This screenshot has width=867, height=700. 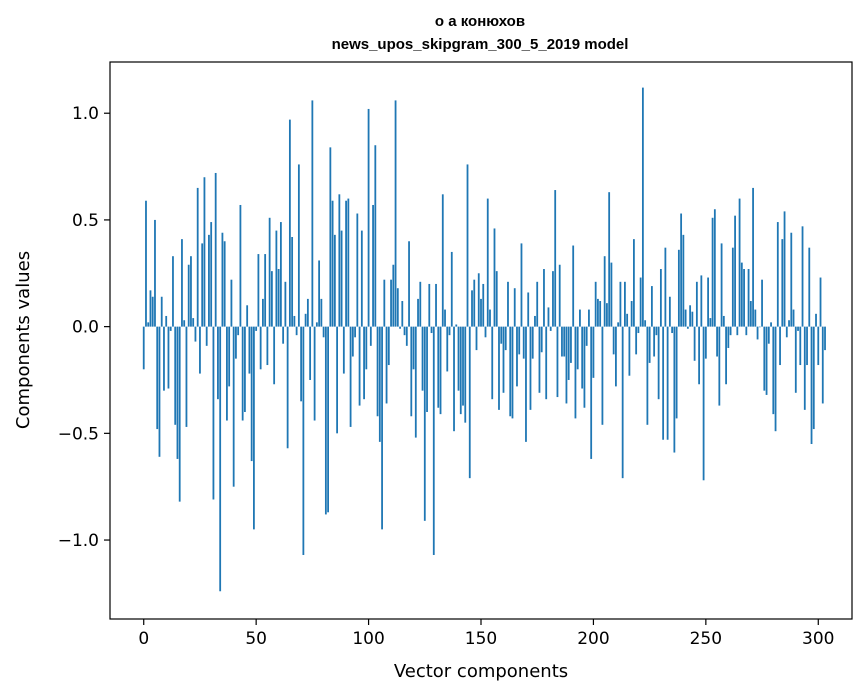 I want to click on chart-title-line-2: news_upos_skipgram_300_5_2019 model, so click(x=480, y=44).